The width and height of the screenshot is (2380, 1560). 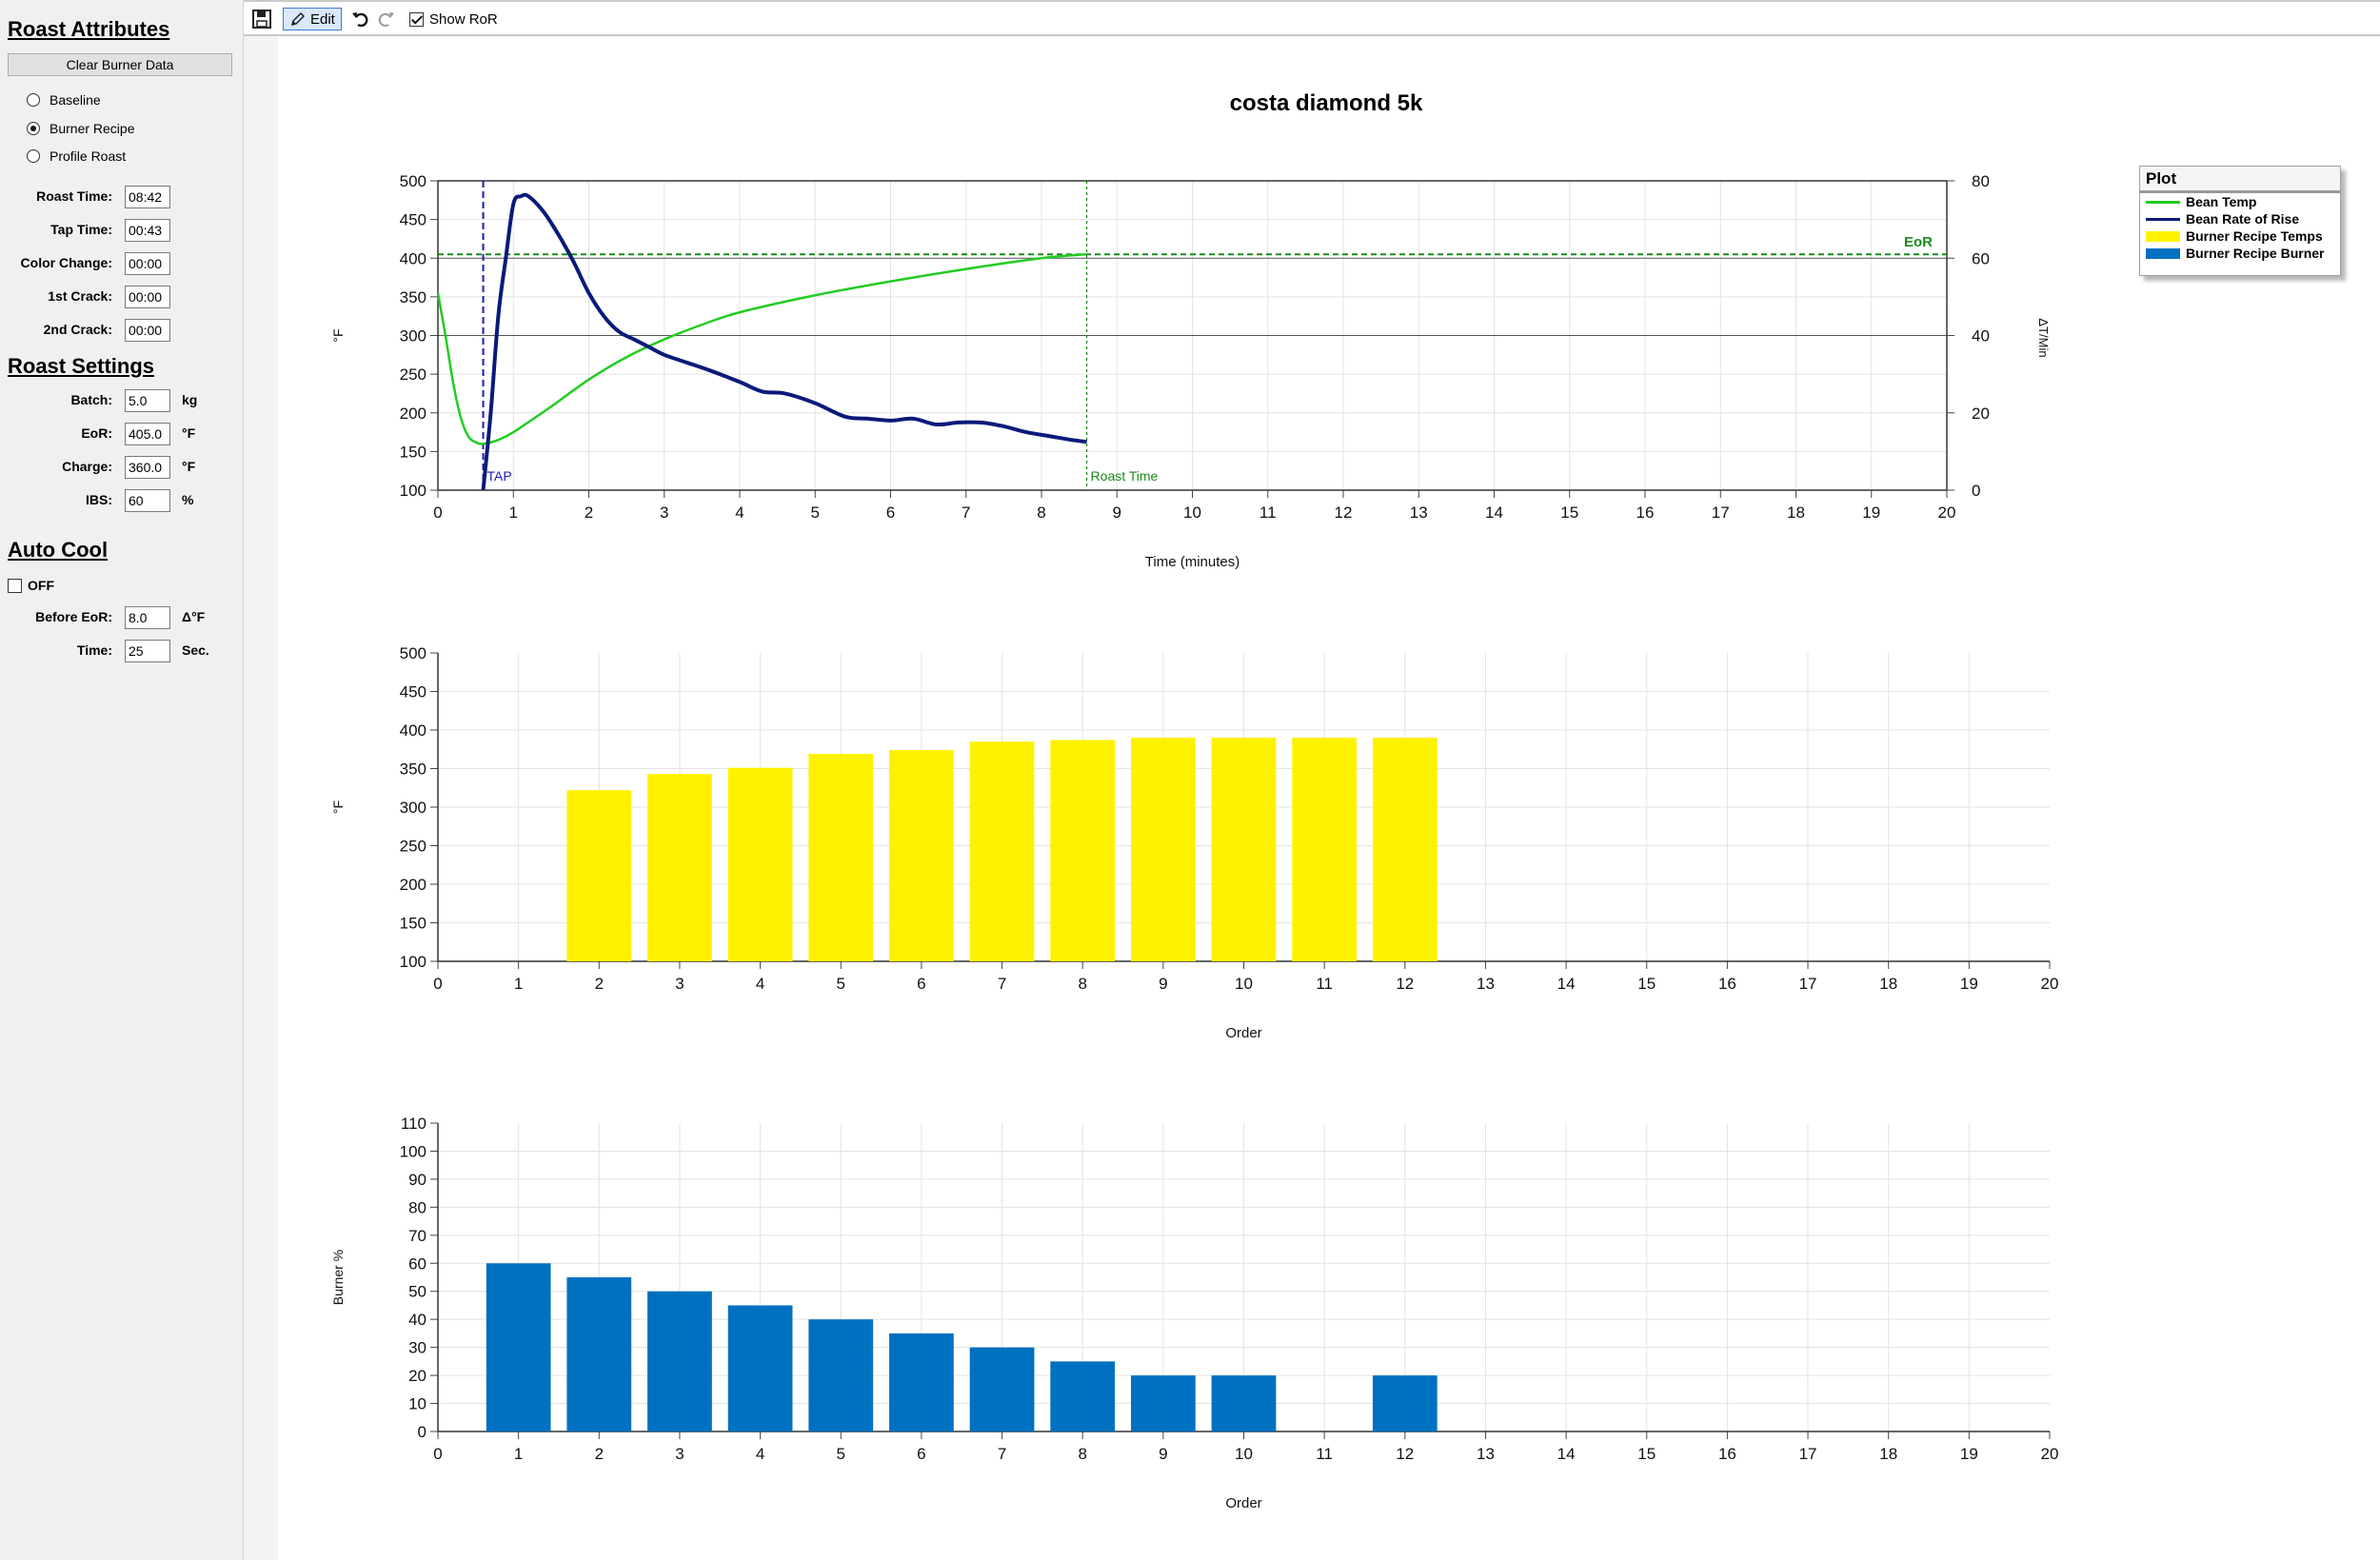 What do you see at coordinates (15, 585) in the screenshot?
I see `checkbox-icon` at bounding box center [15, 585].